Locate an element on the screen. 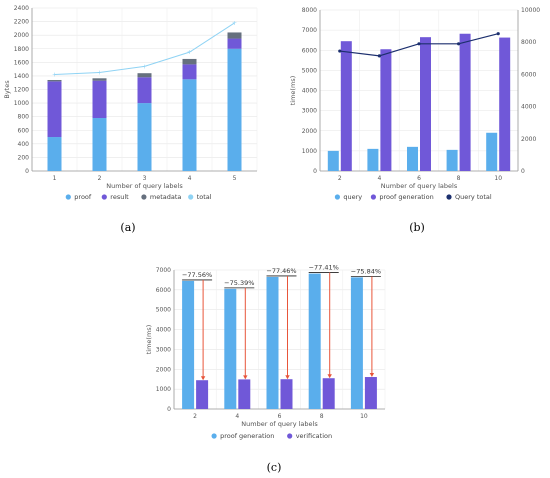 The width and height of the screenshot is (550, 478). y-tick-label: 800 is located at coordinates (24, 117).